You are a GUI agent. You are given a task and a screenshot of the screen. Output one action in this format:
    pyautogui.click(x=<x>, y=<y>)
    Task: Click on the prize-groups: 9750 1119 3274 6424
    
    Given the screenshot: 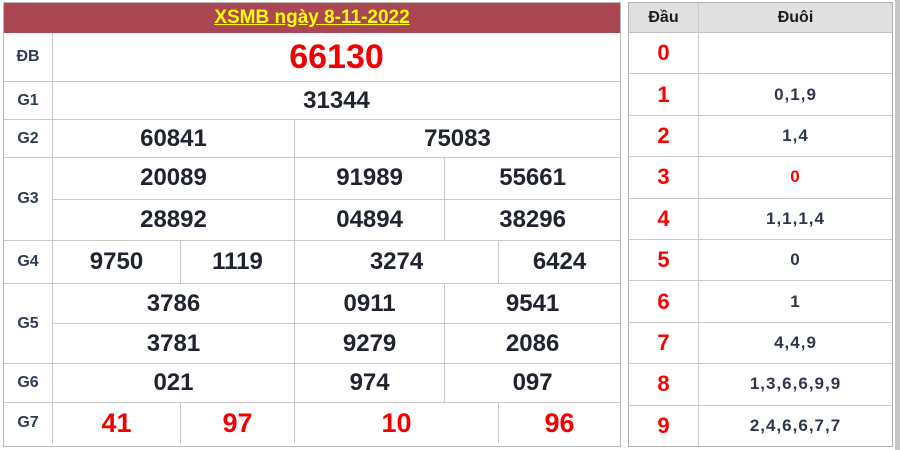 What is the action you would take?
    pyautogui.click(x=336, y=262)
    